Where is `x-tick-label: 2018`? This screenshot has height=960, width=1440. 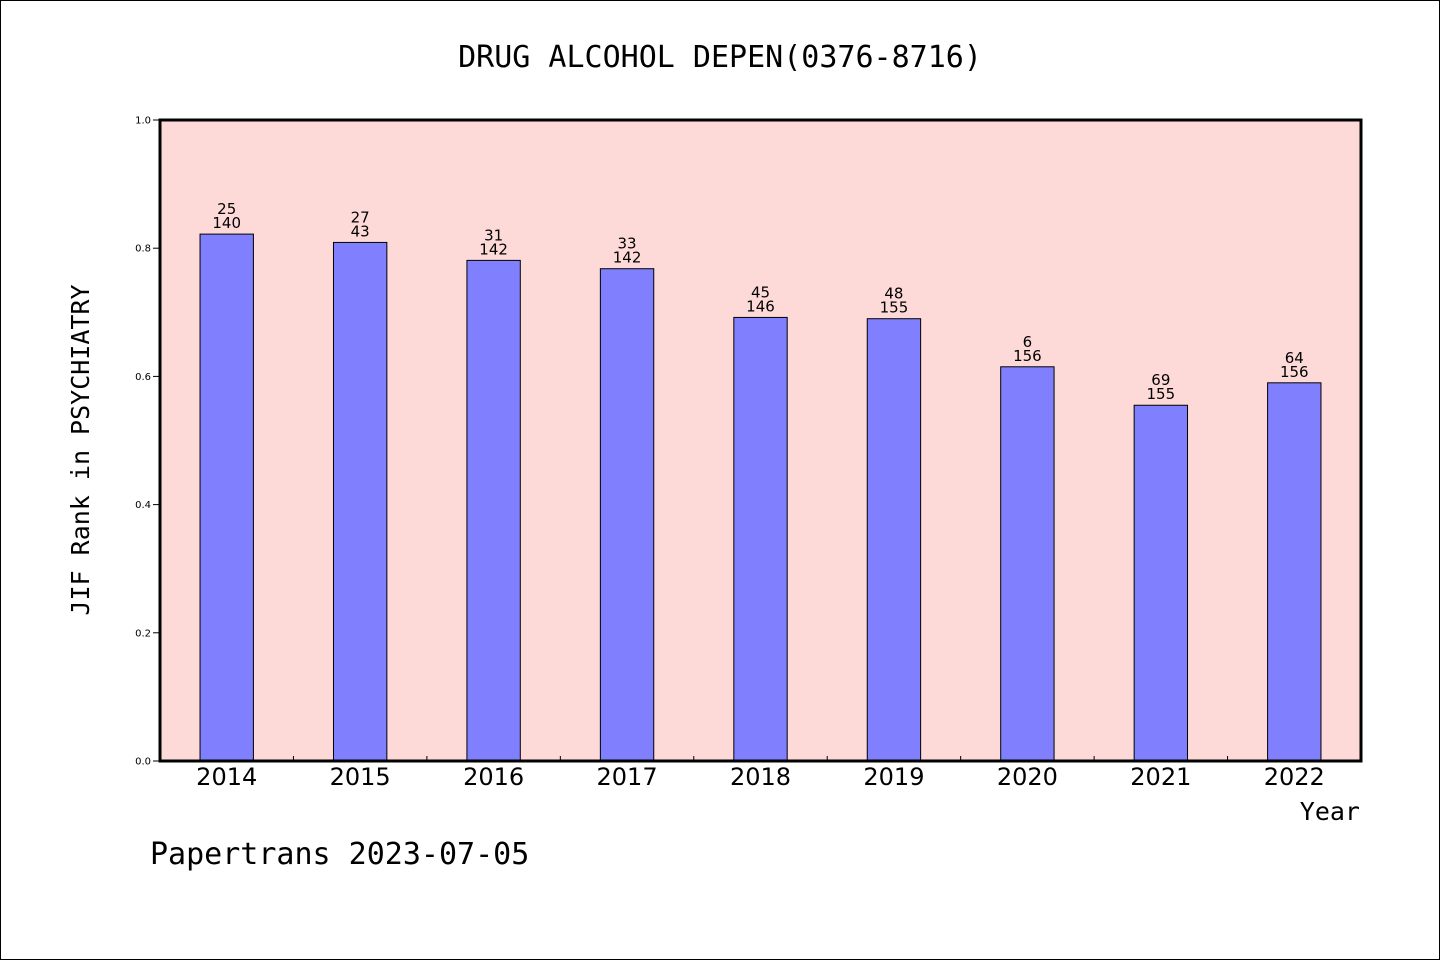
x-tick-label: 2018 is located at coordinates (760, 777).